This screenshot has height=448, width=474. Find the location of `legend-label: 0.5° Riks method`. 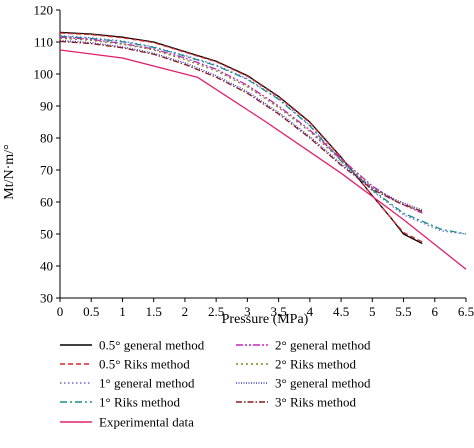

legend-label: 0.5° Riks method is located at coordinates (144, 364).